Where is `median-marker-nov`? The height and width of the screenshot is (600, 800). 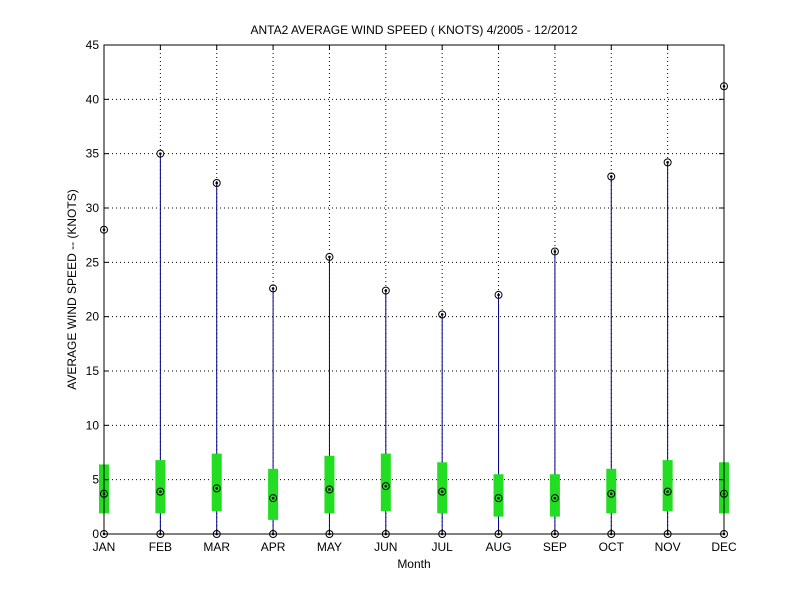 median-marker-nov is located at coordinates (667, 491).